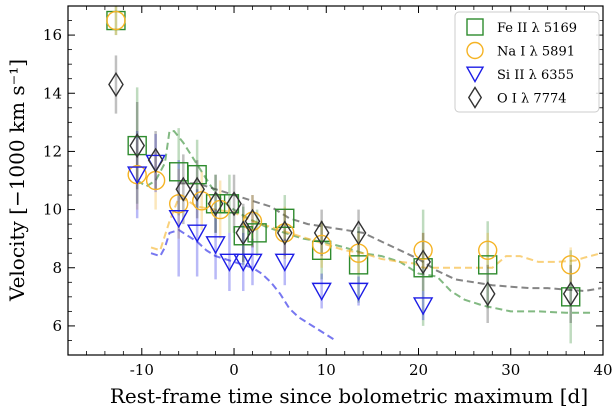 This screenshot has width=613, height=410. Describe the element at coordinates (510, 370) in the screenshot. I see `x-tick-label-4: 30` at that location.